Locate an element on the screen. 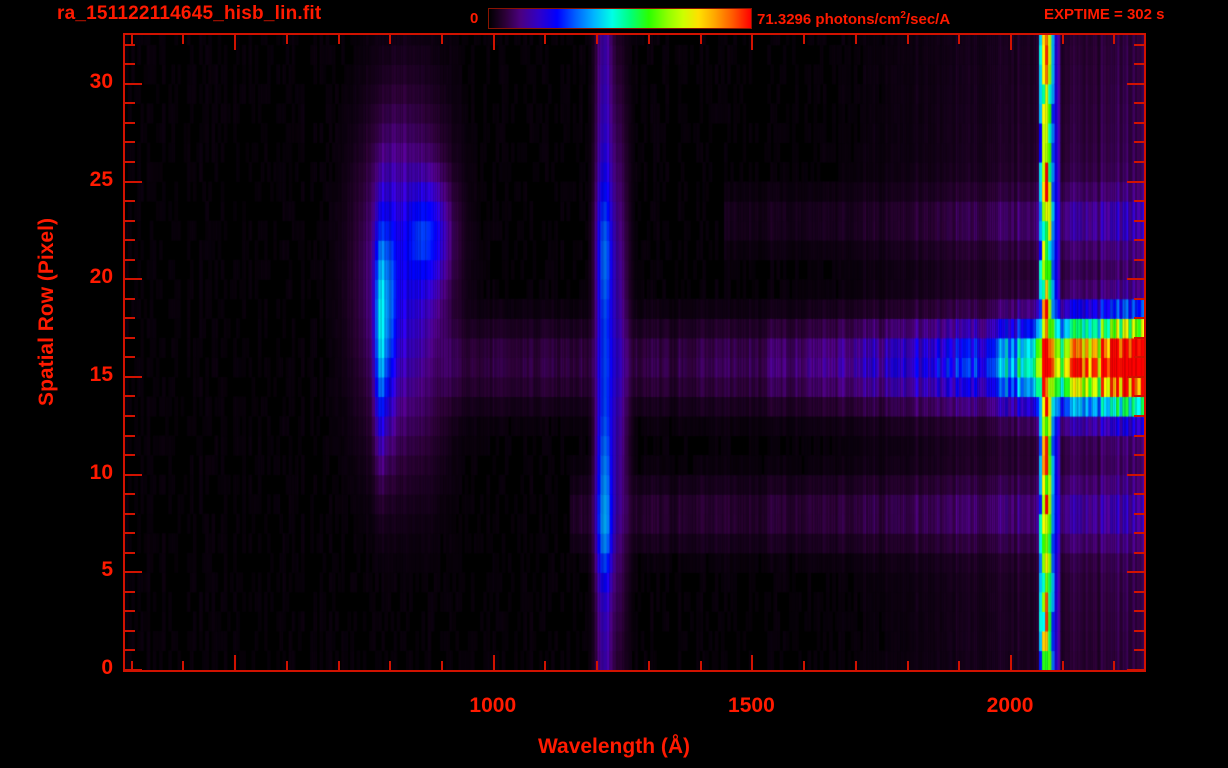 This screenshot has height=768, width=1228. y-tick-label-0: 0 is located at coordinates (107, 667).